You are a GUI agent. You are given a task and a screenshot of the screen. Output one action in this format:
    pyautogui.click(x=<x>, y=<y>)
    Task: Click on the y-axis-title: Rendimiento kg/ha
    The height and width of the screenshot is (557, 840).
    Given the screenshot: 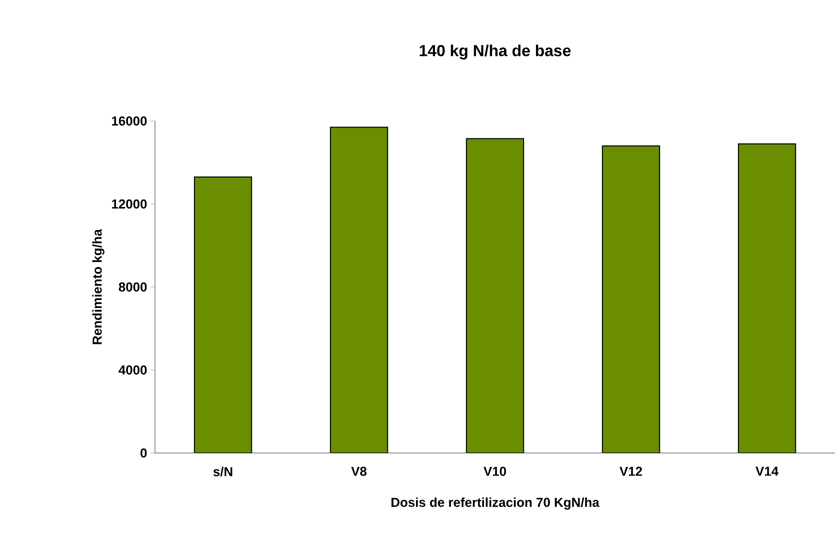 What is the action you would take?
    pyautogui.click(x=98, y=286)
    